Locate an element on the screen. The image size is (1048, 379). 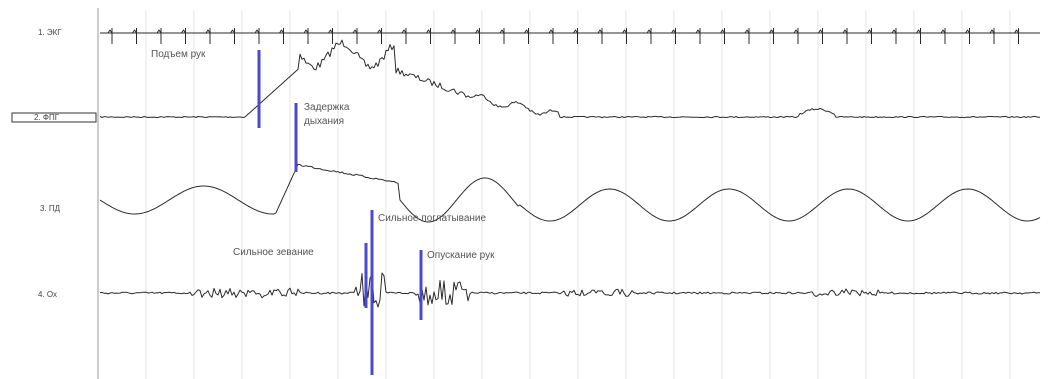
annotation-arms-up: Подъем рук is located at coordinates (178, 54).